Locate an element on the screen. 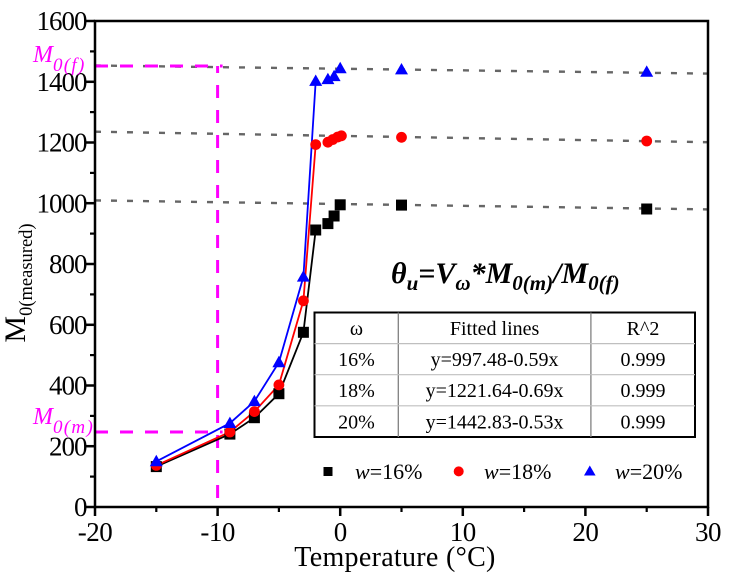 The image size is (729, 584). svg-text: 600 is located at coordinates (68, 325).